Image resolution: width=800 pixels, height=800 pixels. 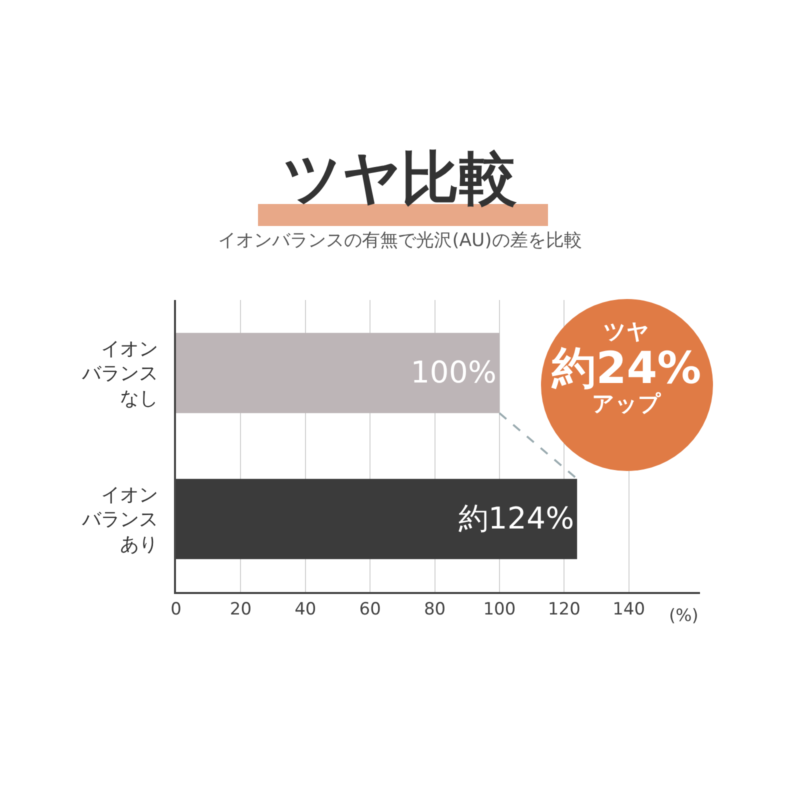 What do you see at coordinates (564, 609) in the screenshot?
I see `x-tick-label: 120` at bounding box center [564, 609].